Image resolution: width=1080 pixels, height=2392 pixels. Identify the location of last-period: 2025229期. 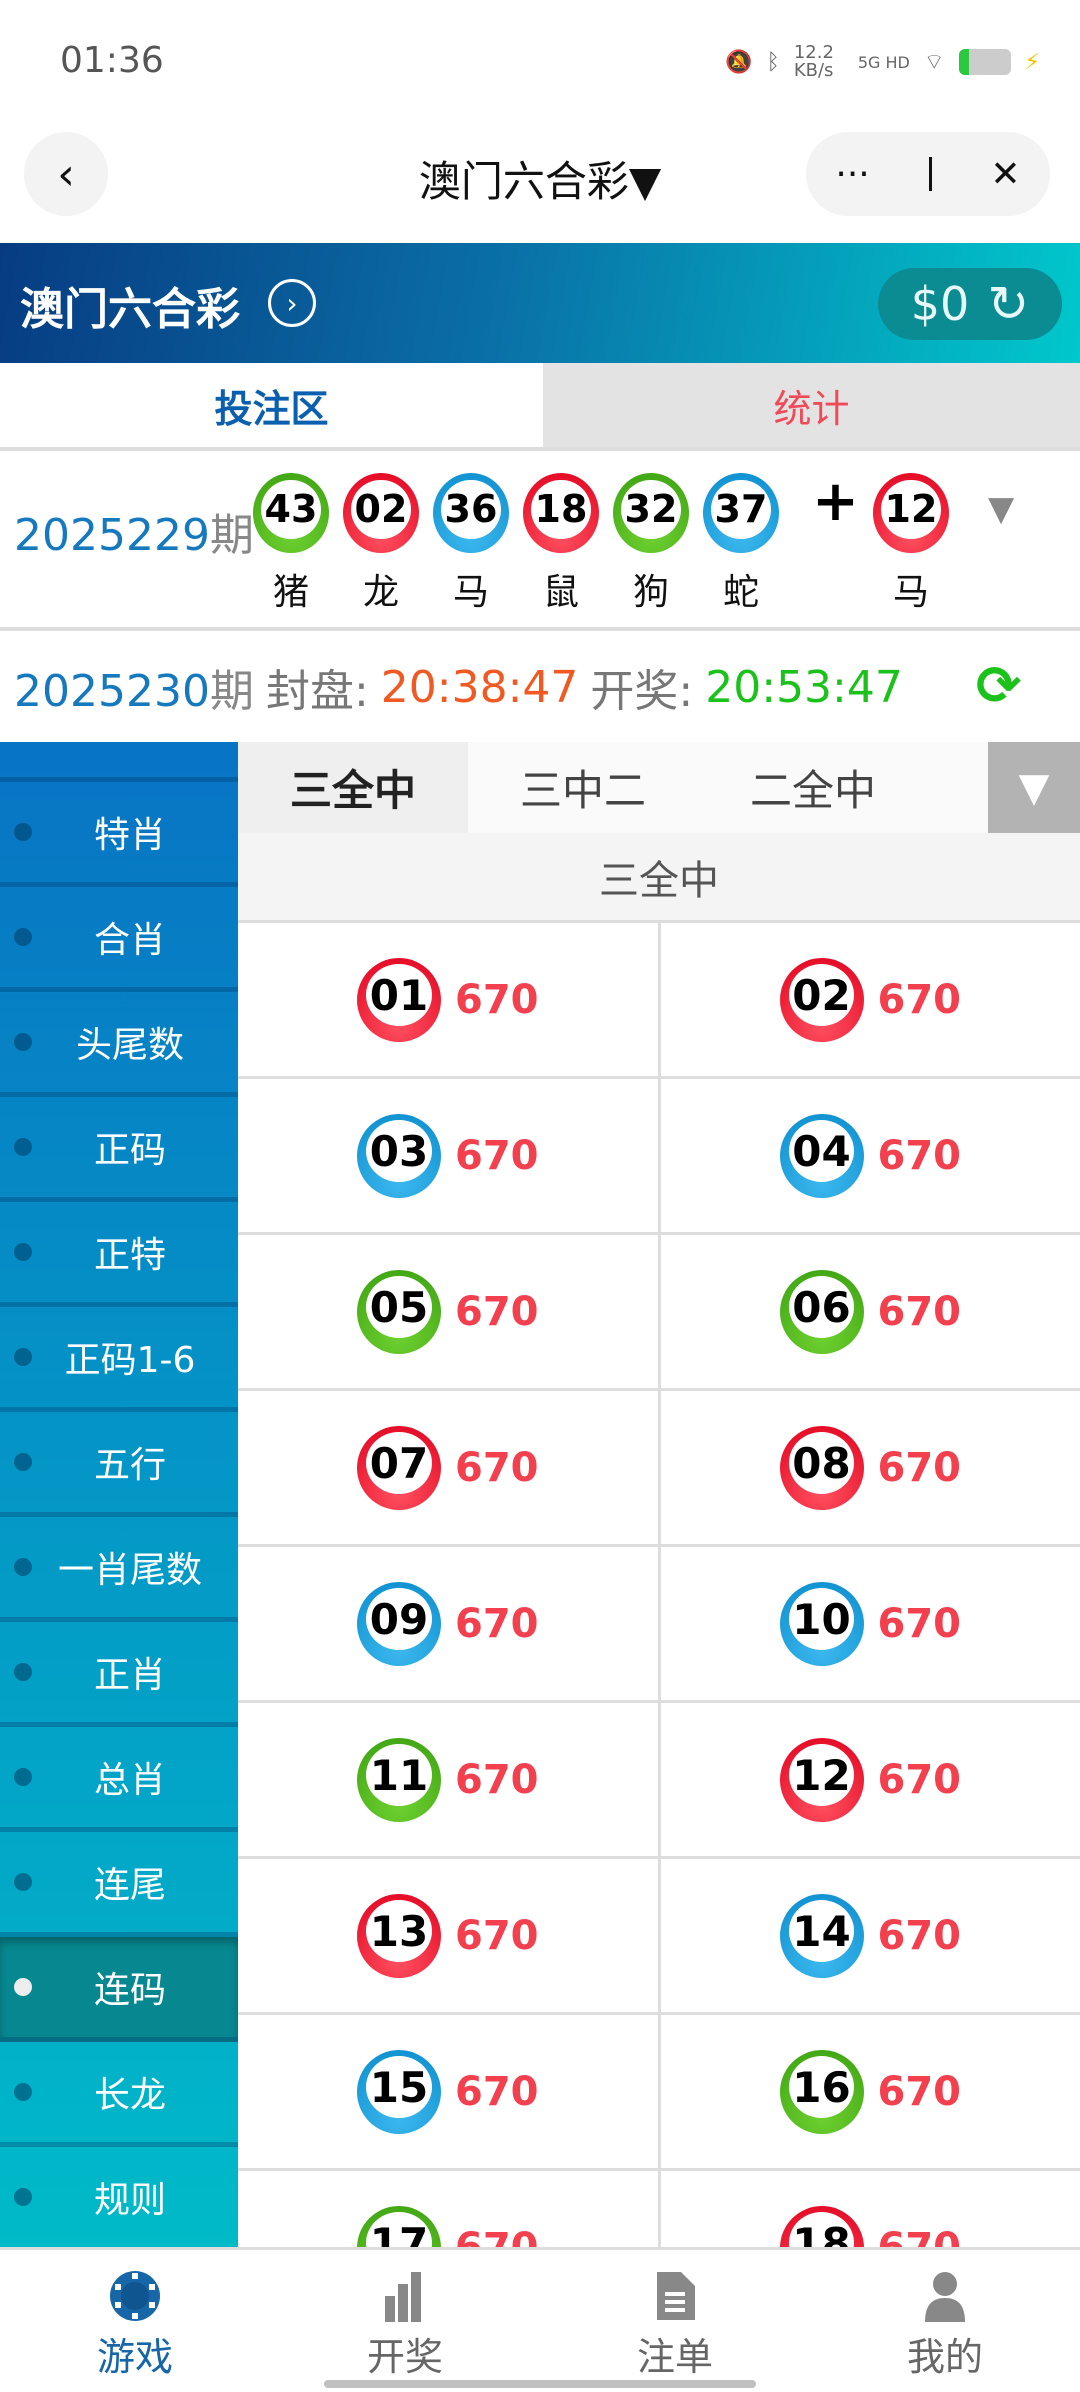
(134, 531).